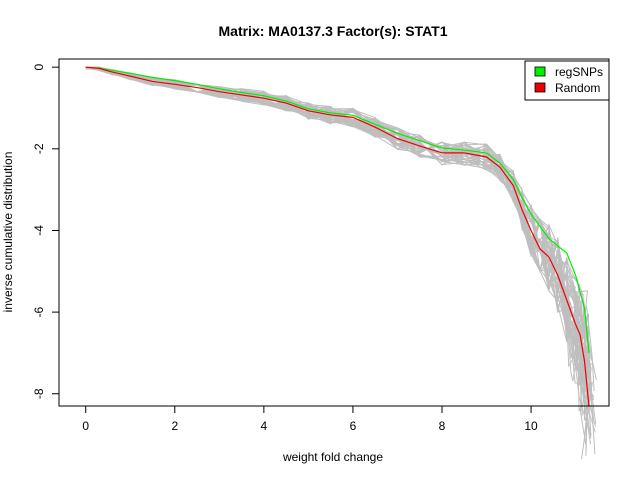 The height and width of the screenshot is (480, 640). I want to click on x-tick-label: 8, so click(442, 426).